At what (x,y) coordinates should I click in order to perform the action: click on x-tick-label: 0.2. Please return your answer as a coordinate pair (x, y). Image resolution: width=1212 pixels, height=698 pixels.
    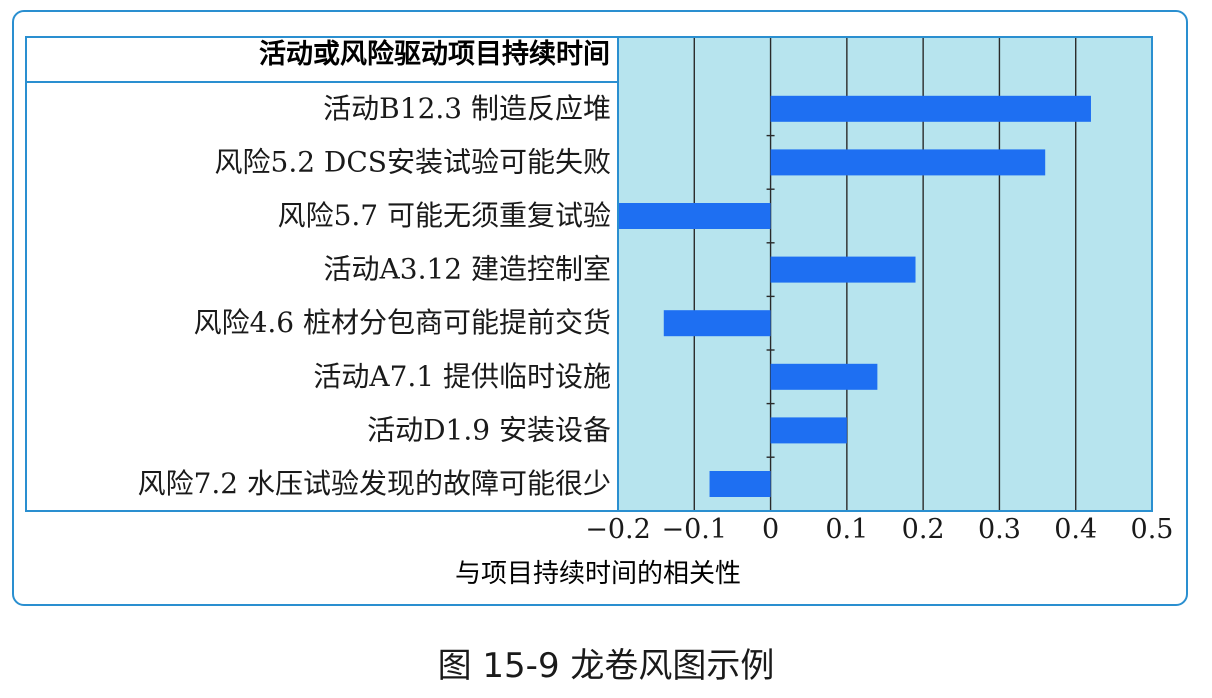
    Looking at the image, I should click on (923, 529).